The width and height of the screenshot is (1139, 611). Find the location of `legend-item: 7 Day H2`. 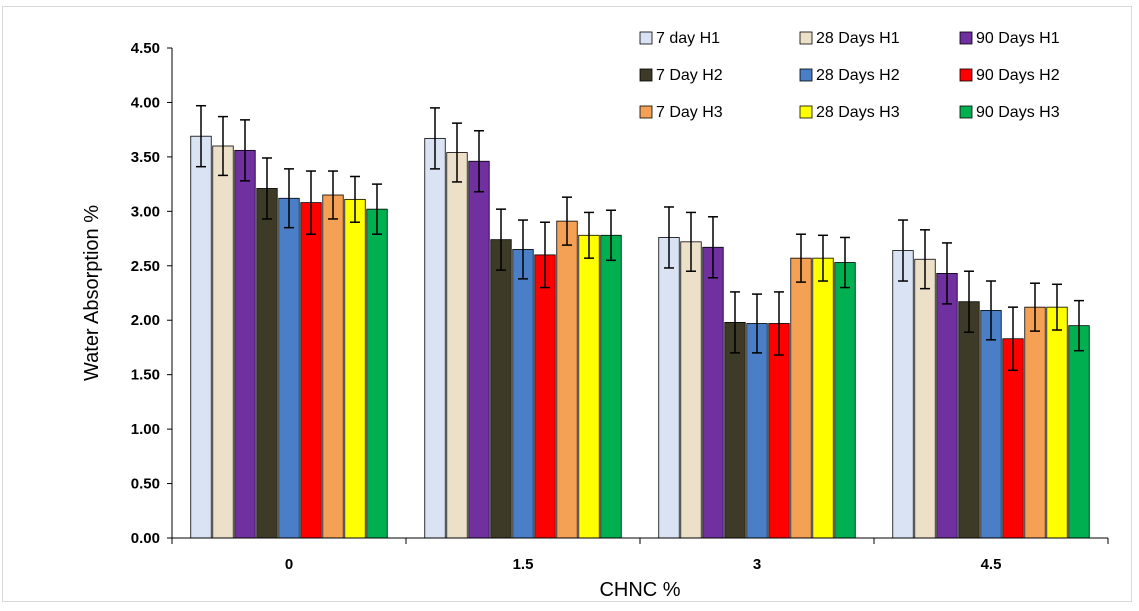

legend-item: 7 Day H2 is located at coordinates (681, 75).